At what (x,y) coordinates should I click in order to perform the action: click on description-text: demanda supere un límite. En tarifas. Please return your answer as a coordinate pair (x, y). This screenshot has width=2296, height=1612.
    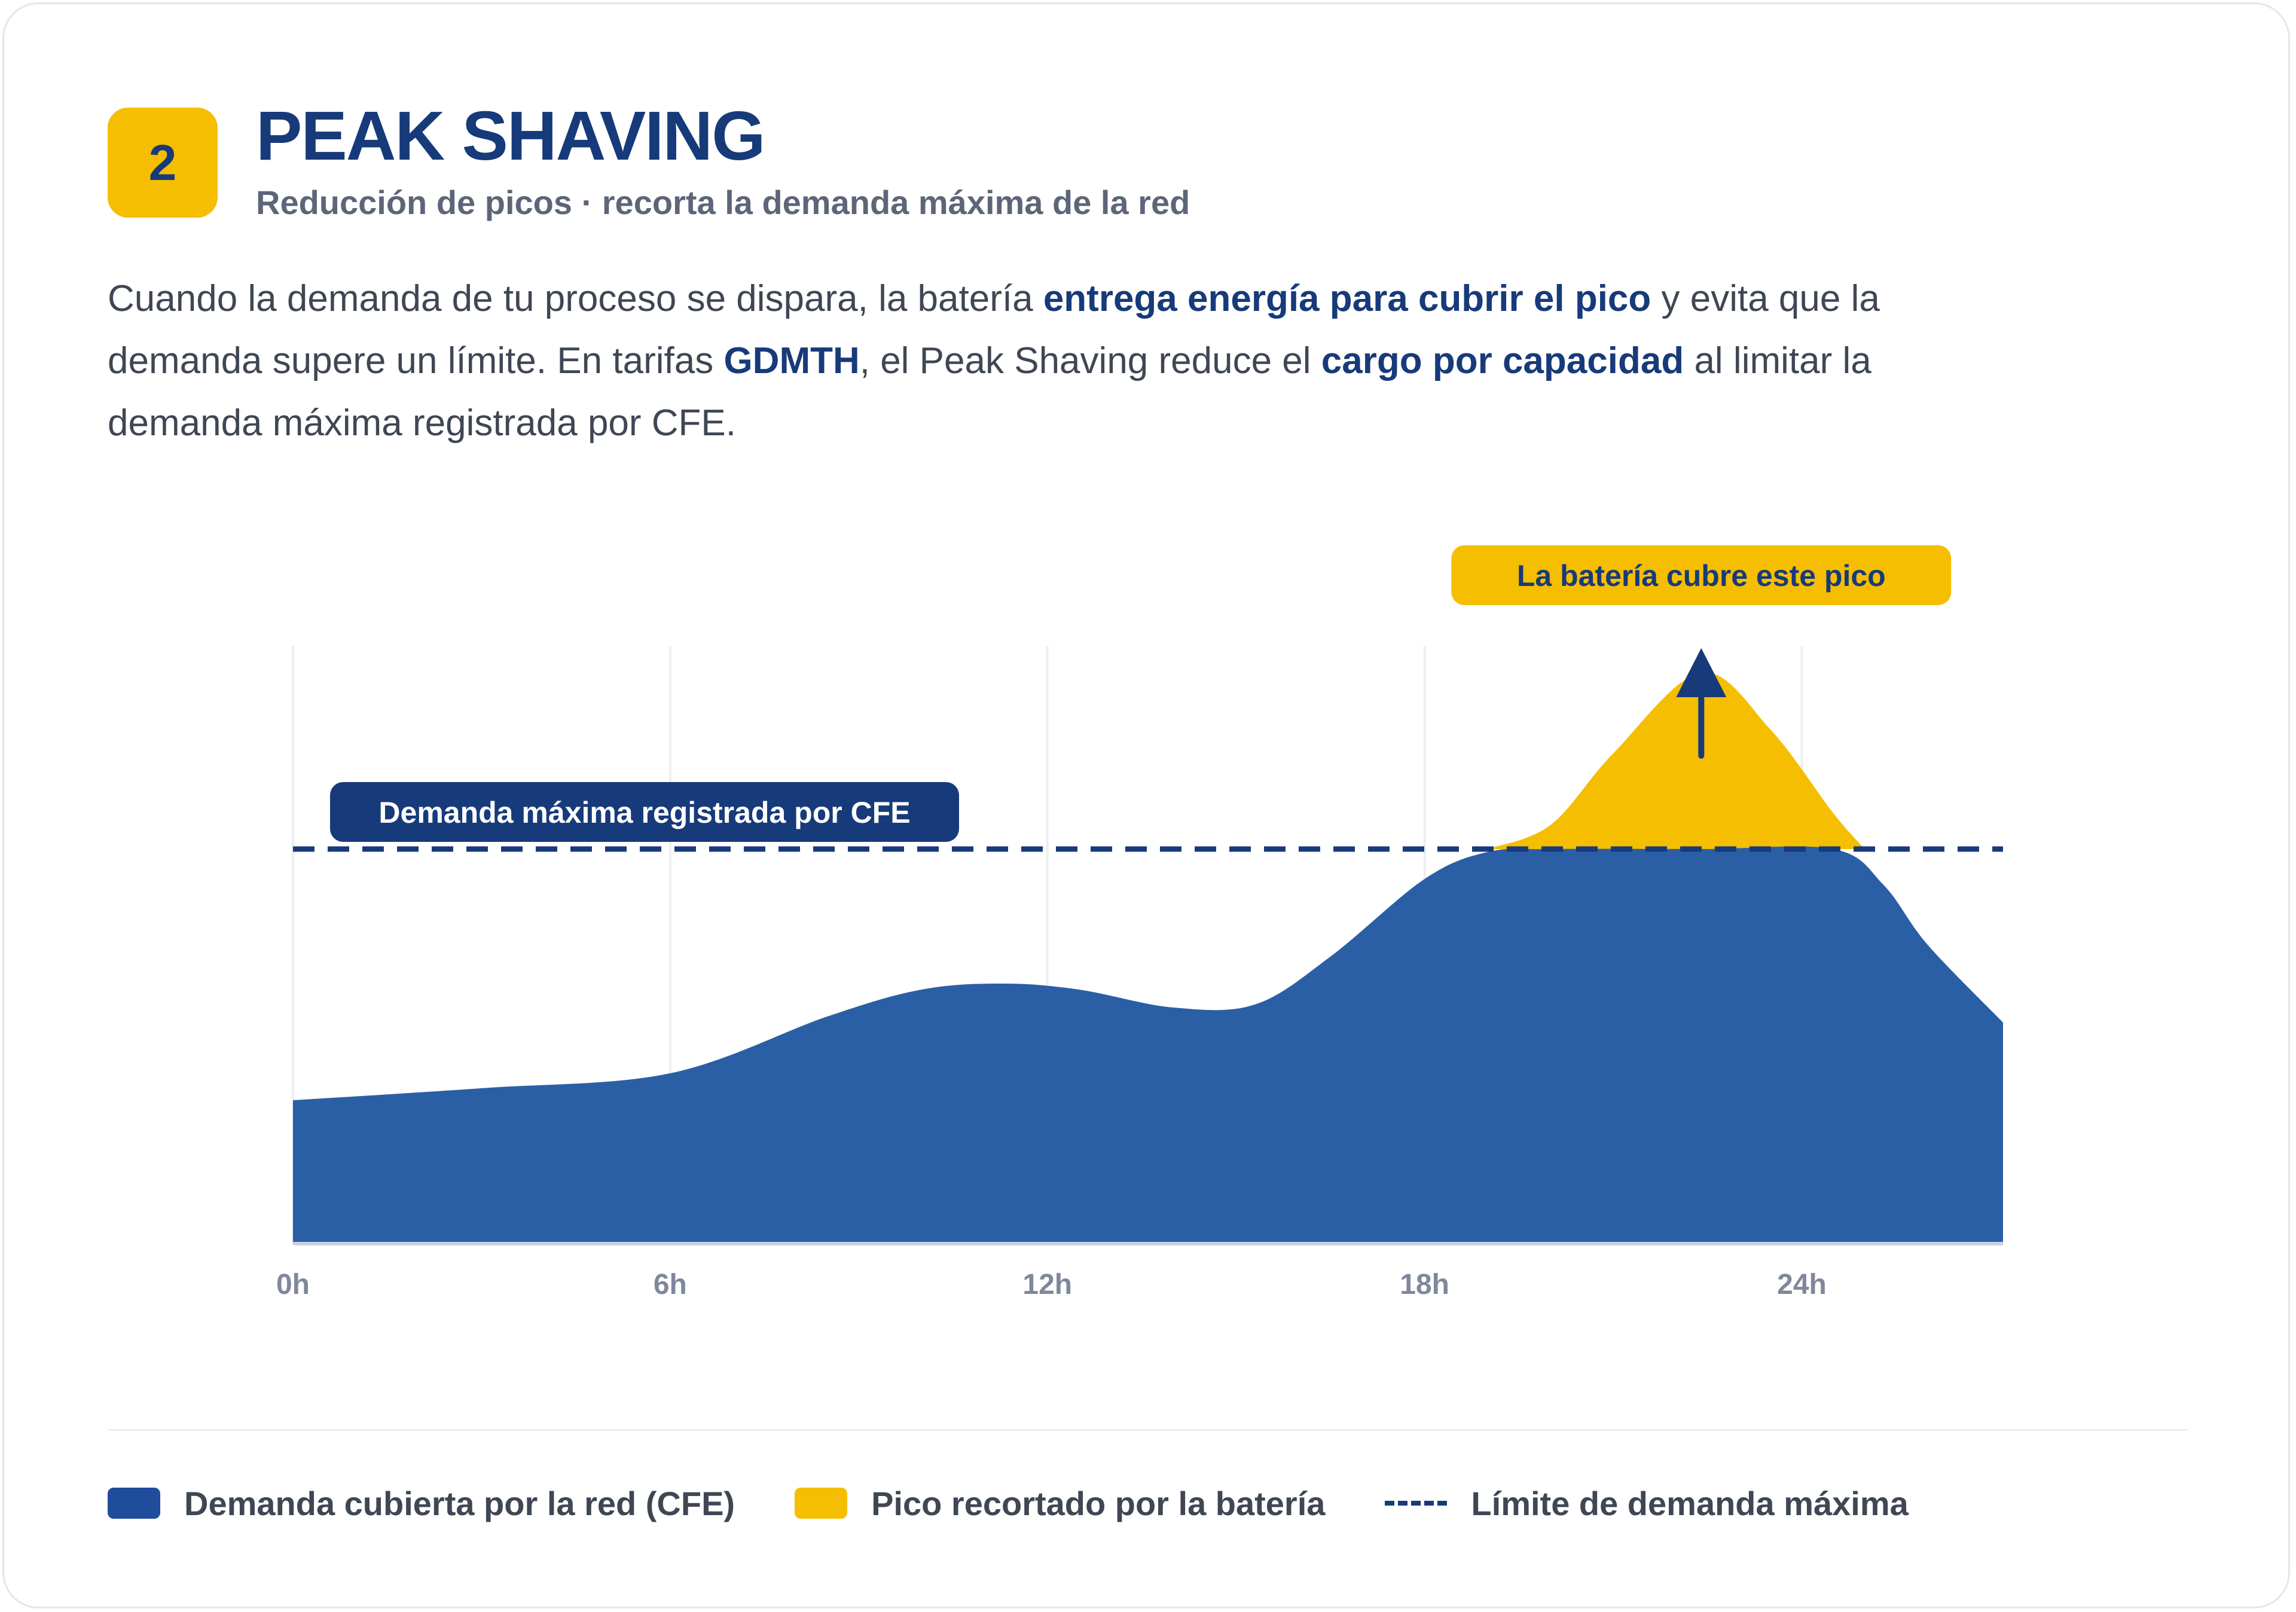
    Looking at the image, I should click on (416, 360).